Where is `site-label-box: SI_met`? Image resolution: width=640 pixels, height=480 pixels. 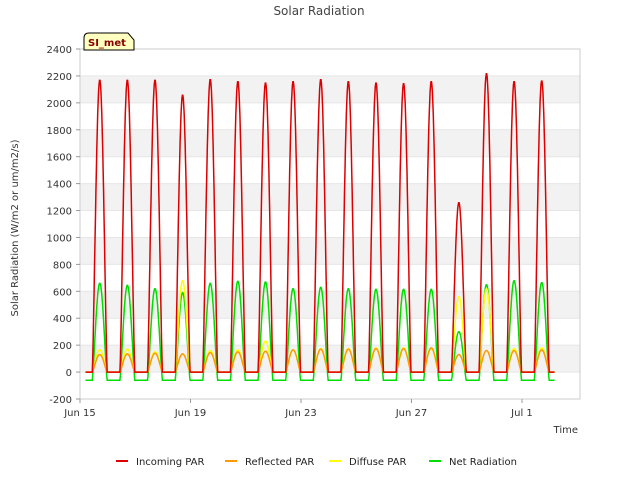
site-label-box: SI_met is located at coordinates (109, 41).